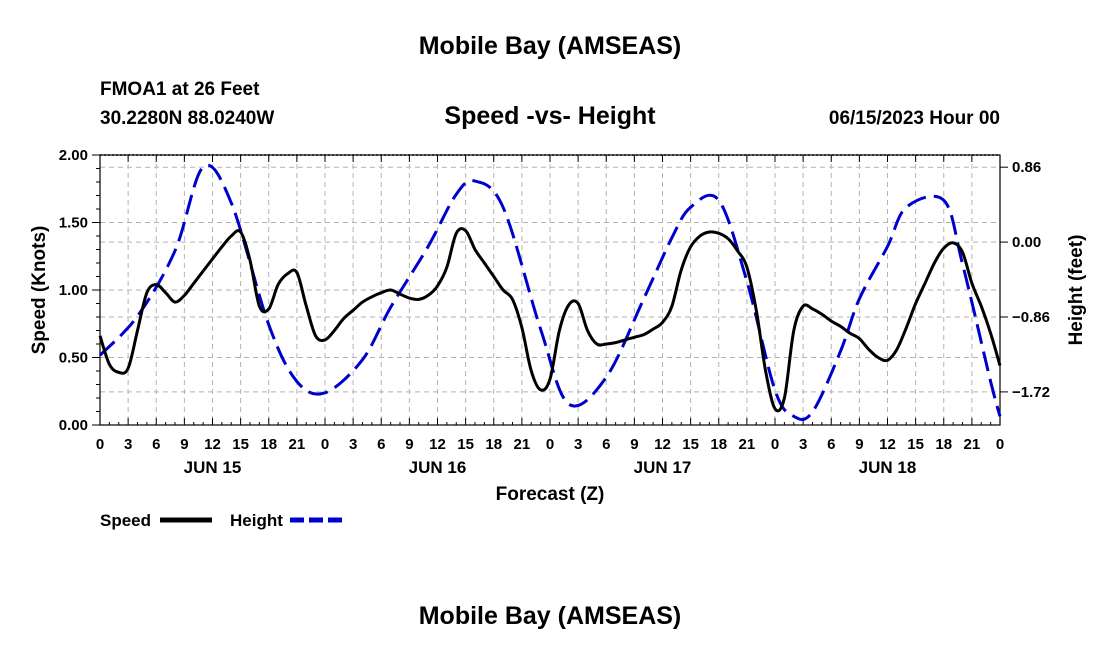  What do you see at coordinates (888, 467) in the screenshot?
I see `day-label: JUN 18` at bounding box center [888, 467].